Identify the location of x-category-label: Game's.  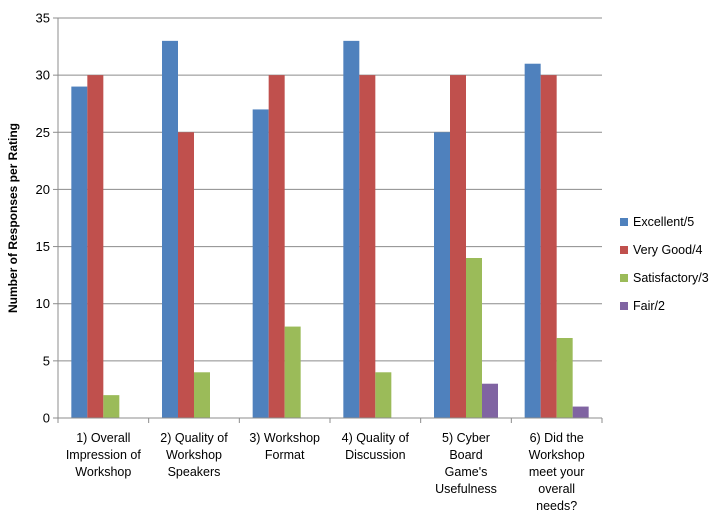
(466, 472).